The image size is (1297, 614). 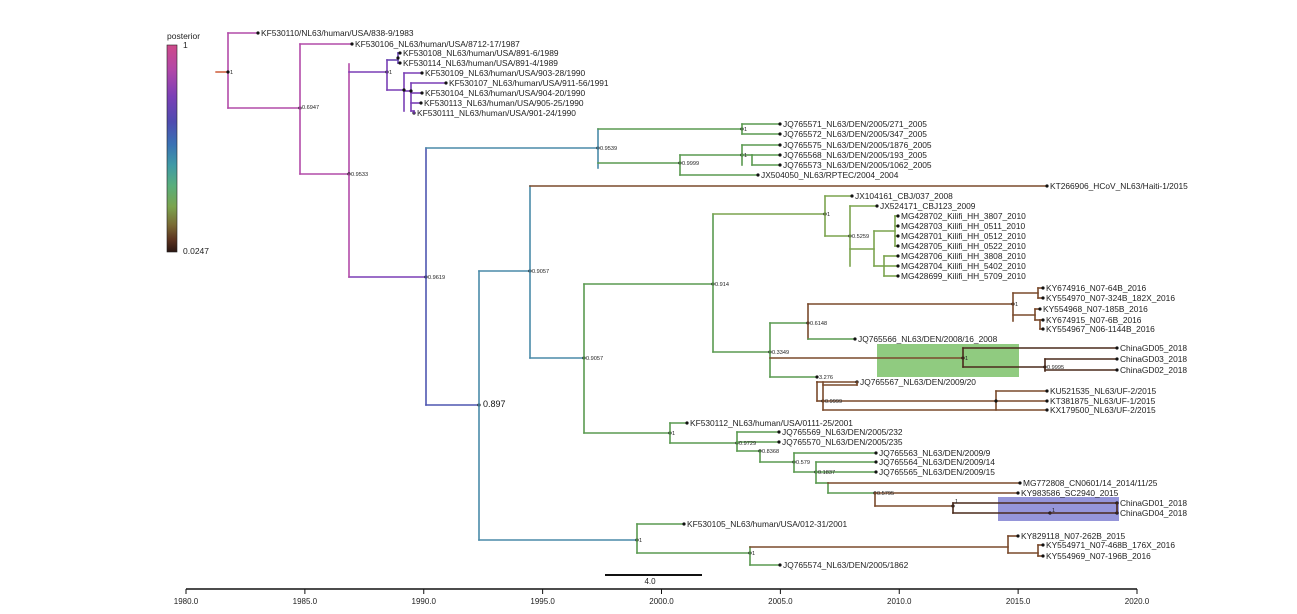 I want to click on tip-label: KU521535_NL63/UF-2/2015, so click(x=1103, y=391).